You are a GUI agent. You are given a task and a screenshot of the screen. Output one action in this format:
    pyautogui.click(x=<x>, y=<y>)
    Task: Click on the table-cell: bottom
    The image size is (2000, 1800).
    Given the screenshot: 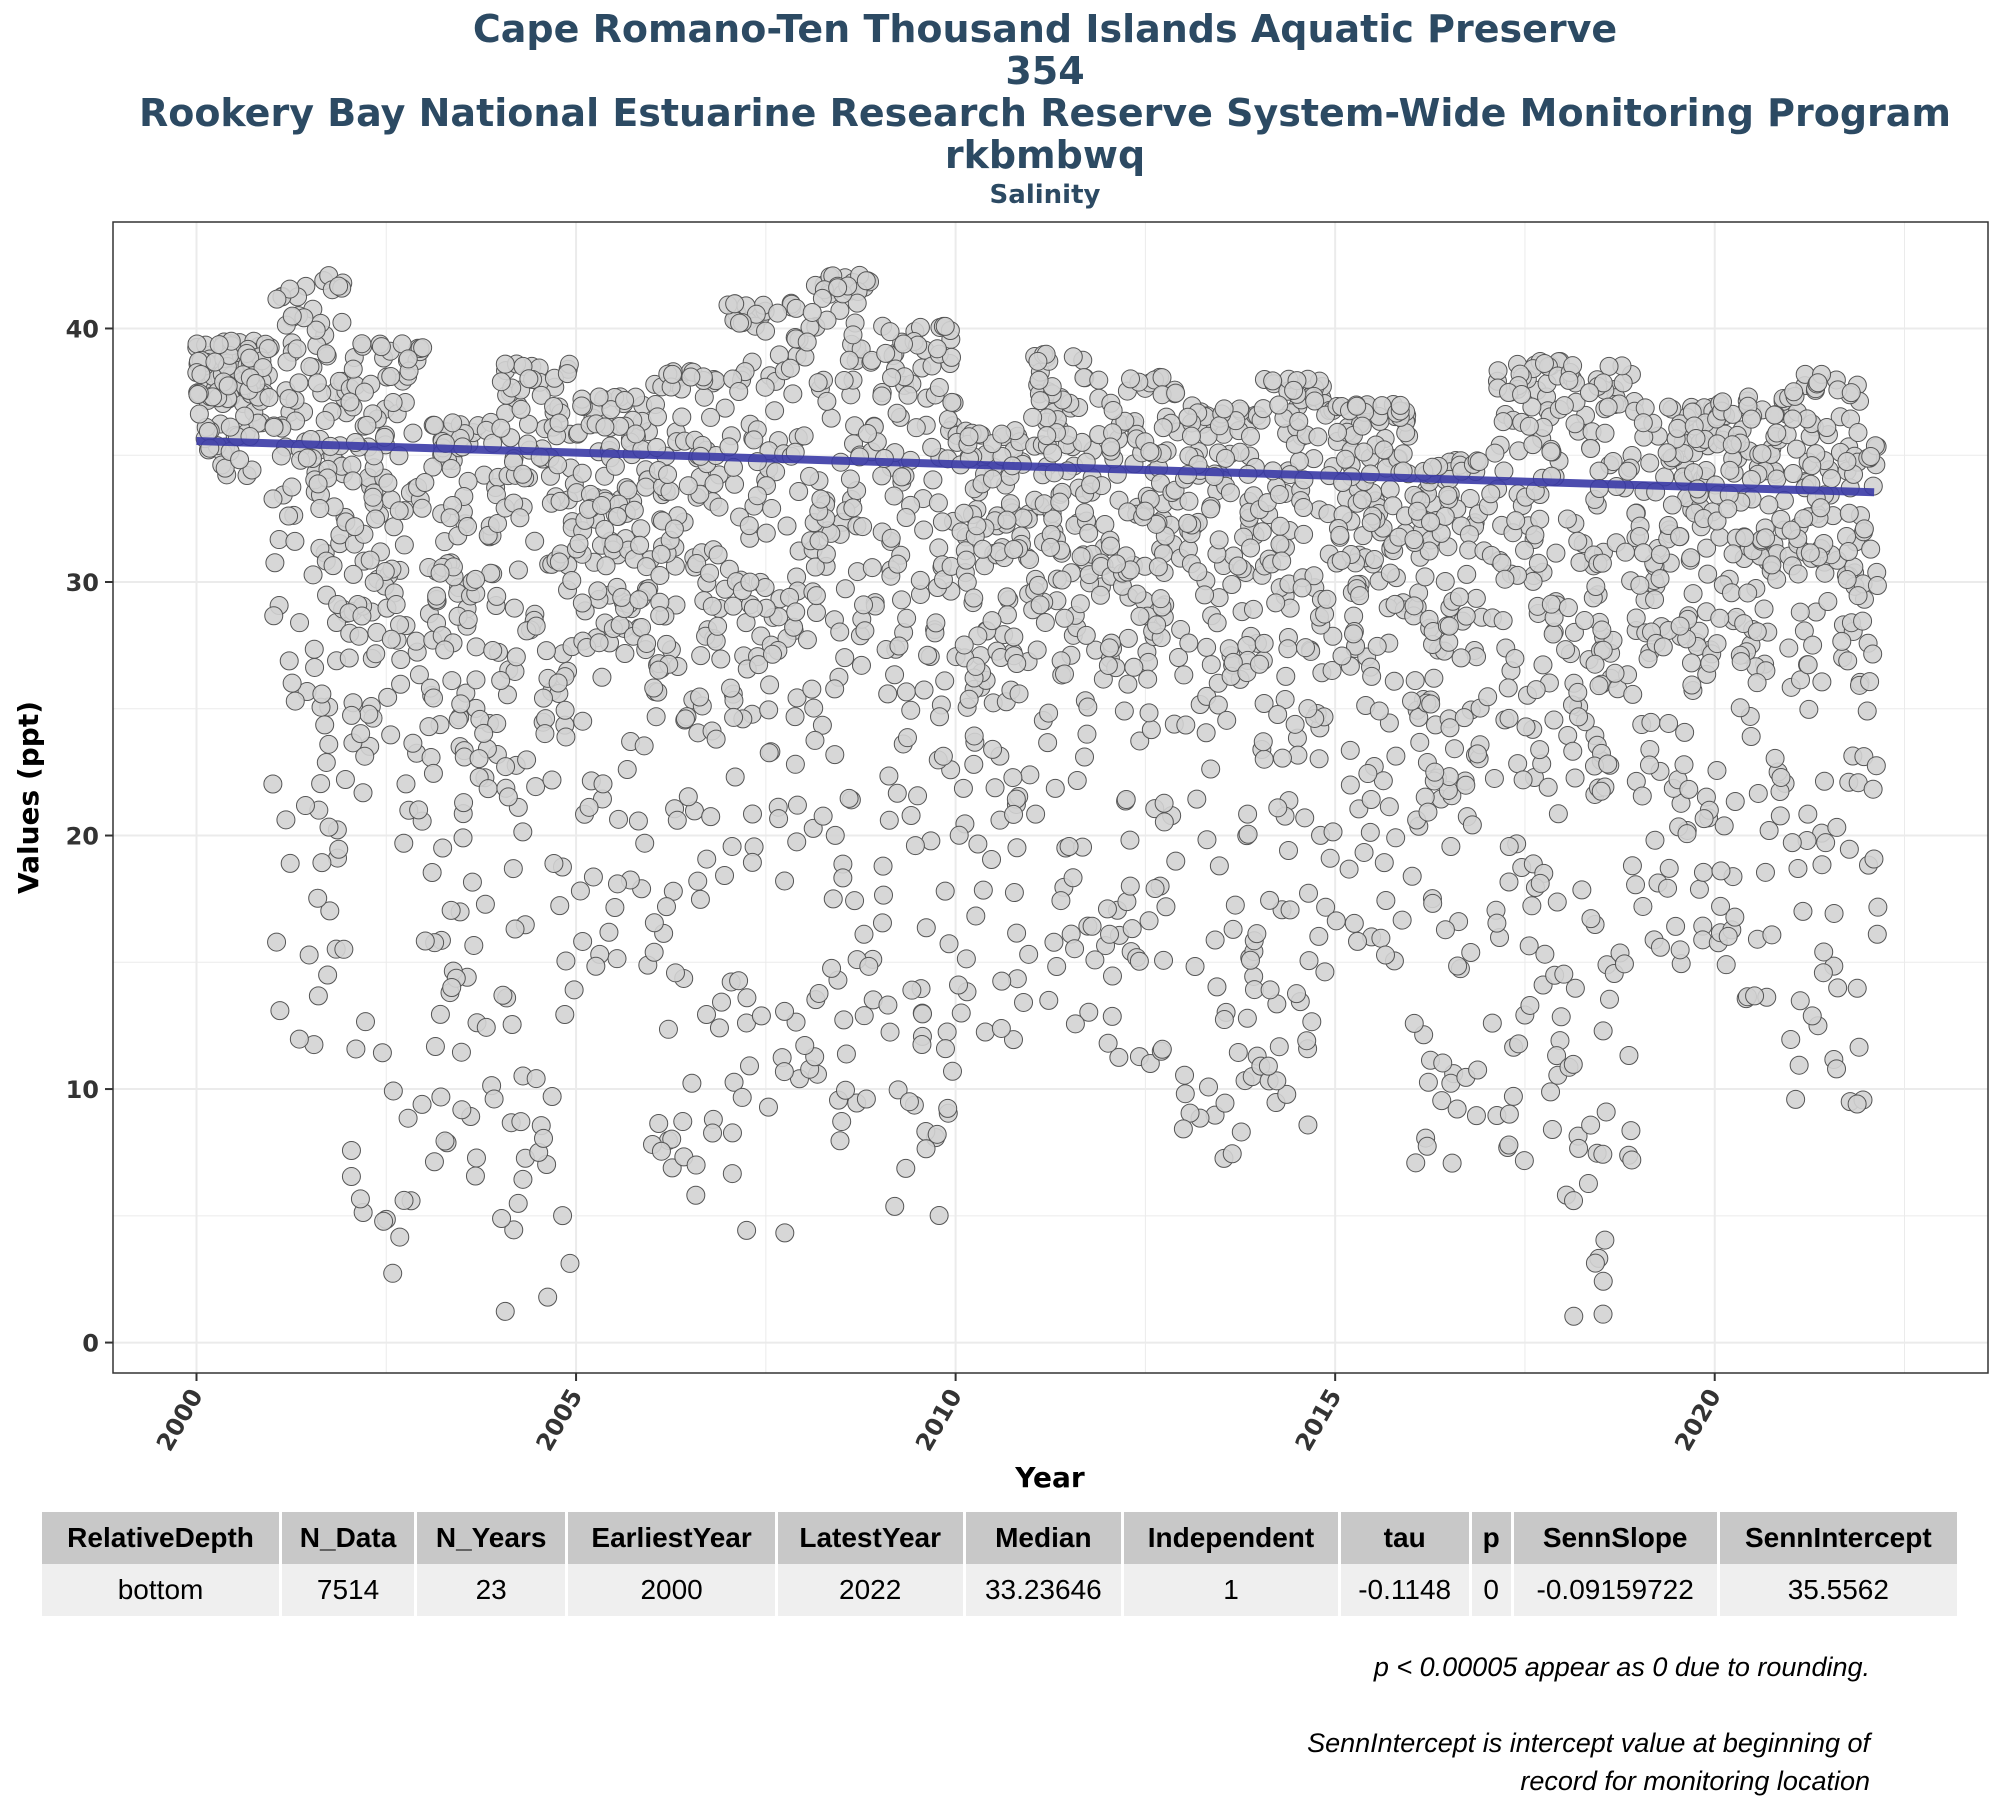 What is the action you would take?
    pyautogui.click(x=162, y=1590)
    